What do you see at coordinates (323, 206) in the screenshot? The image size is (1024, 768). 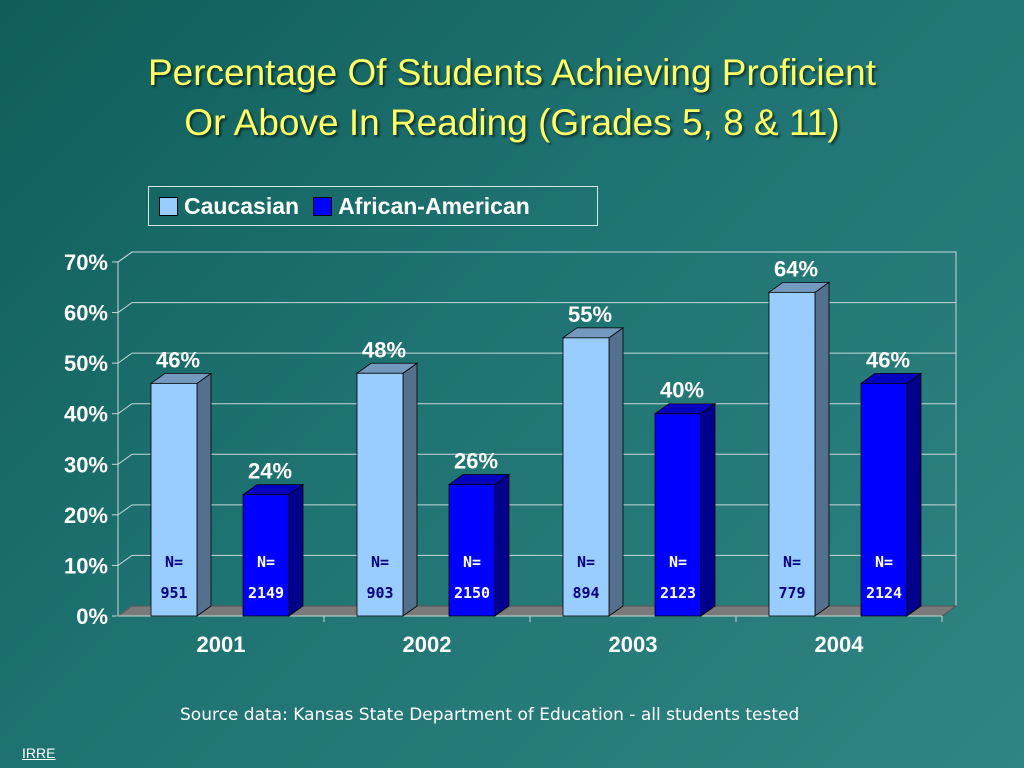 I see `legend-swatch-african-american` at bounding box center [323, 206].